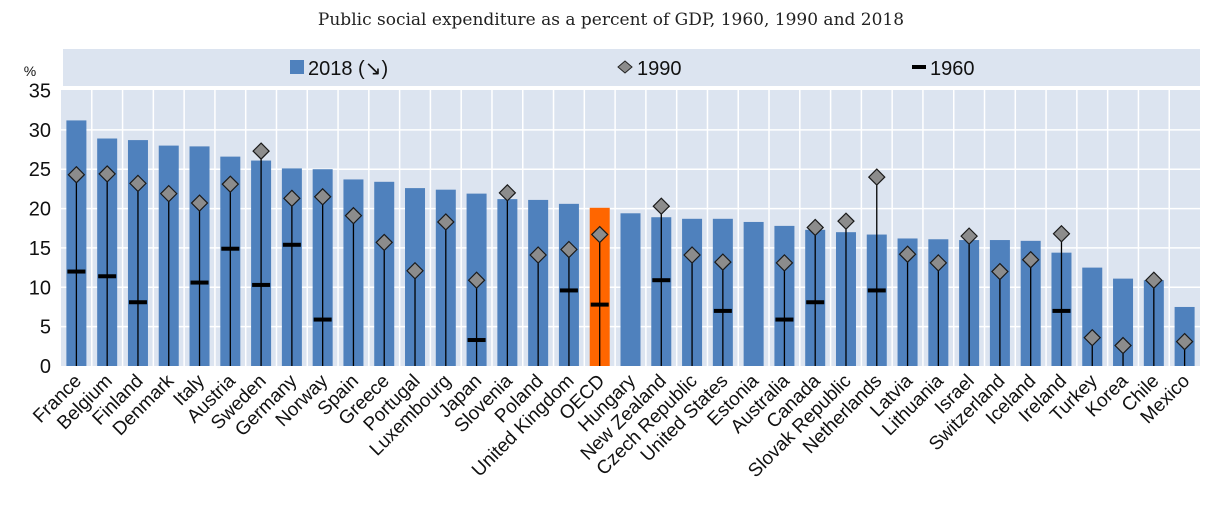  What do you see at coordinates (40, 288) in the screenshot?
I see `y-tick-label: 10` at bounding box center [40, 288].